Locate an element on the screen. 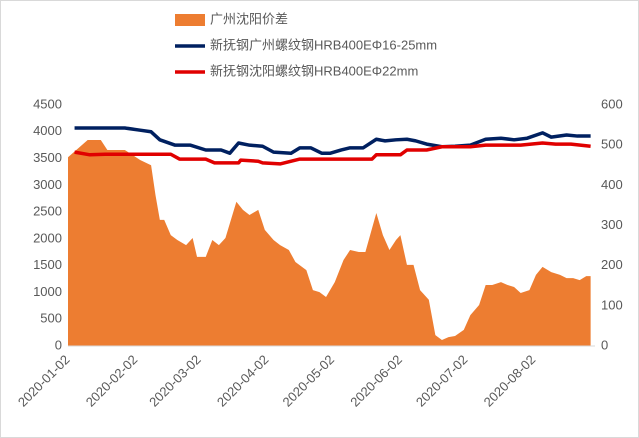 The image size is (639, 438). y-tick-label: 500 is located at coordinates (51, 318).